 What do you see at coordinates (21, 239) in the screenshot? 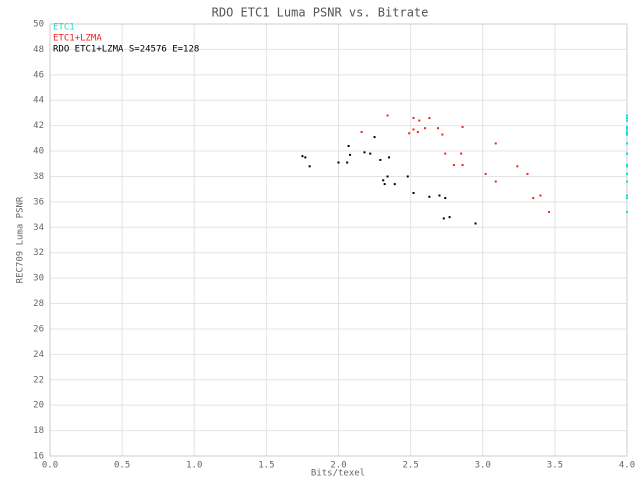
I see `y-axis-label: REC709 Luma PSNR` at bounding box center [21, 239].